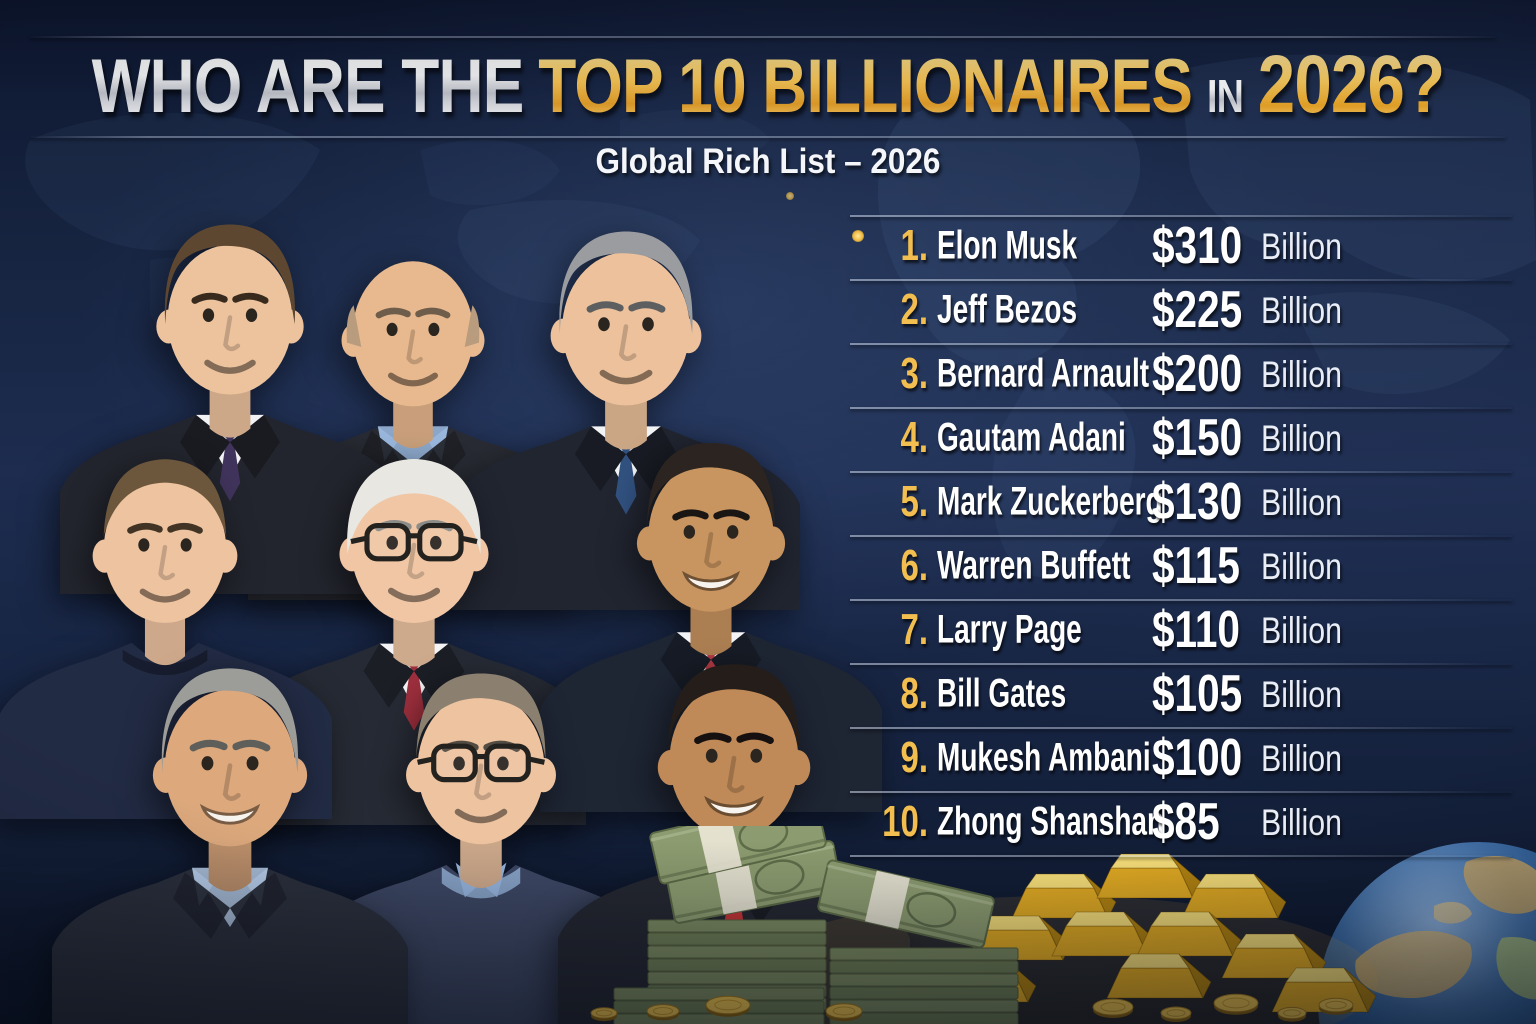  I want to click on billionaire-name: Bernard Arnault, so click(1043, 373).